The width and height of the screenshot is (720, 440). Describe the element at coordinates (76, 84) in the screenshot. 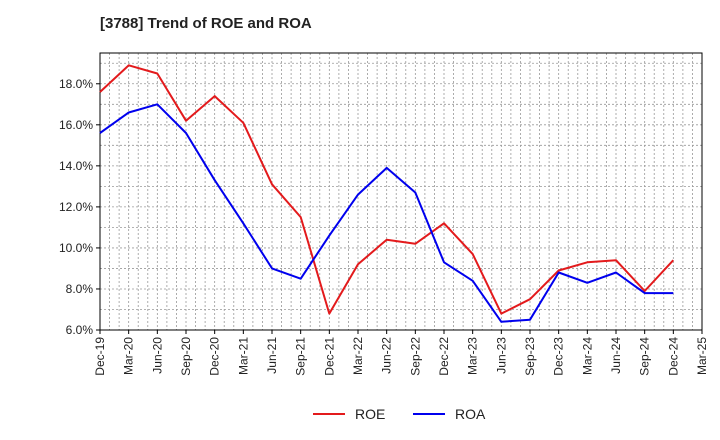

I see `y-tick-label: 18.0%` at that location.